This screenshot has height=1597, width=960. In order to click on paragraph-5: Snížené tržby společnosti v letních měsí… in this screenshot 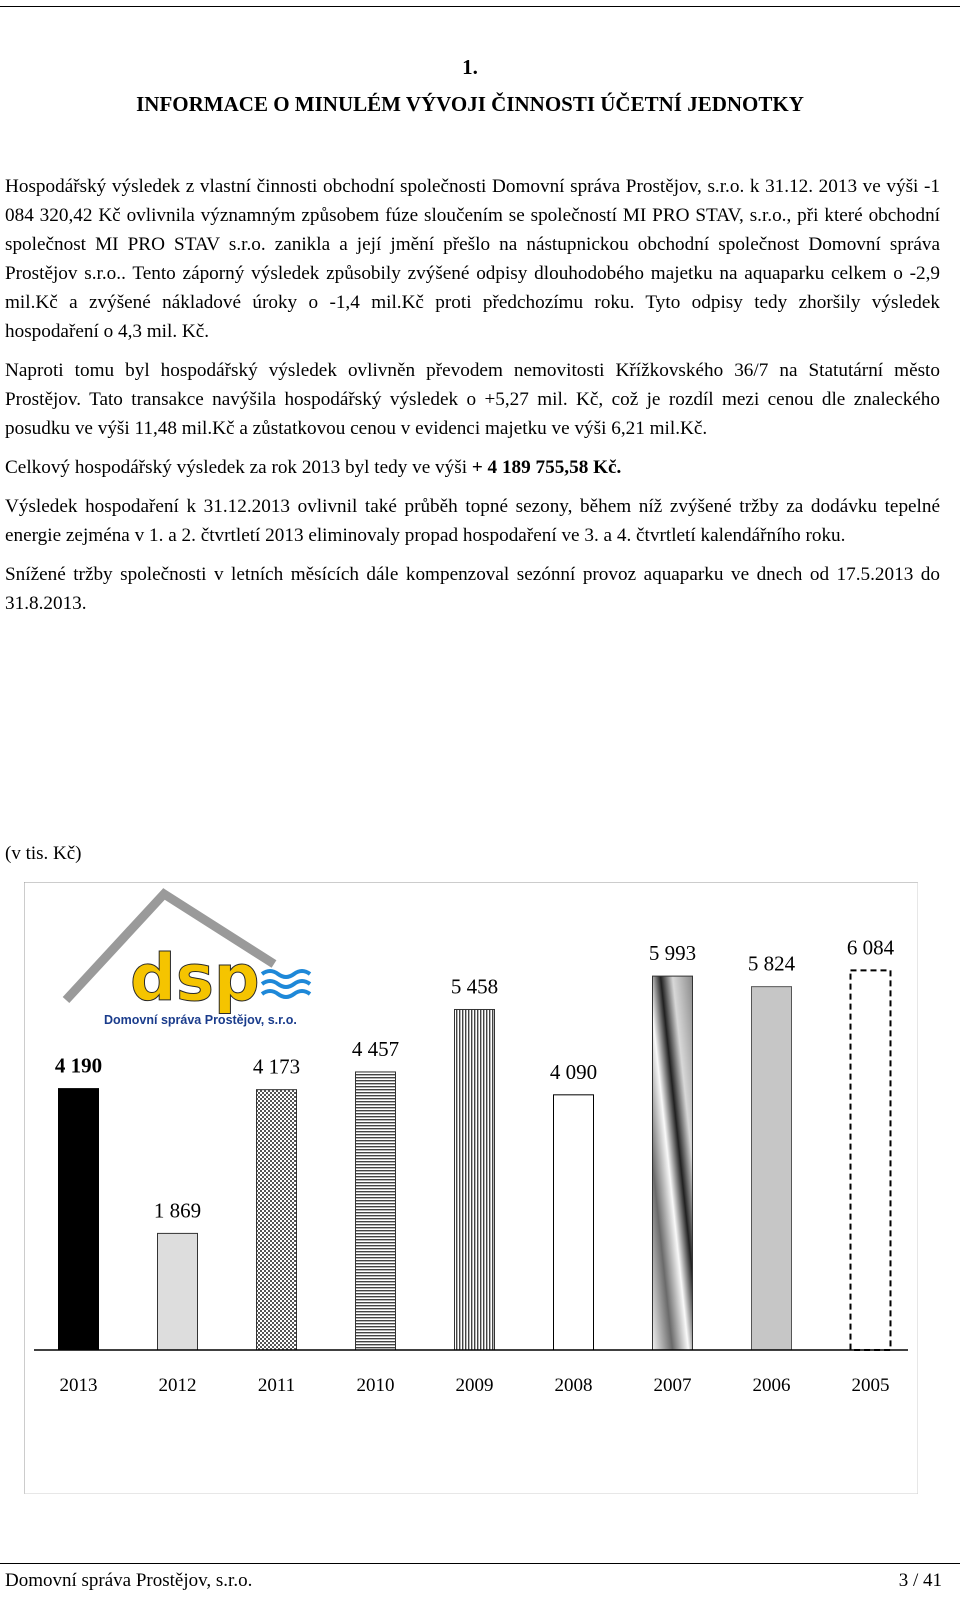, I will do `click(472, 589)`.